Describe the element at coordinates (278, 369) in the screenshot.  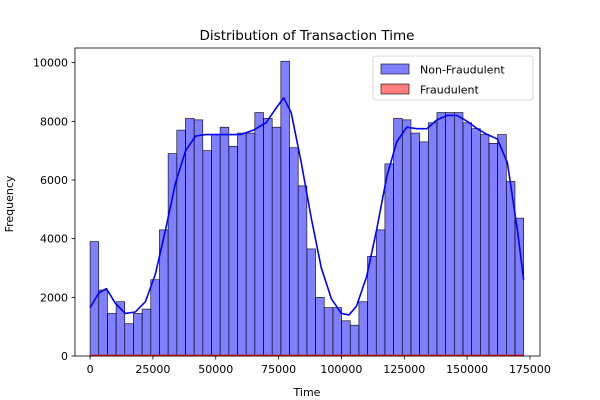
I see `x-tick-label: 75000` at that location.